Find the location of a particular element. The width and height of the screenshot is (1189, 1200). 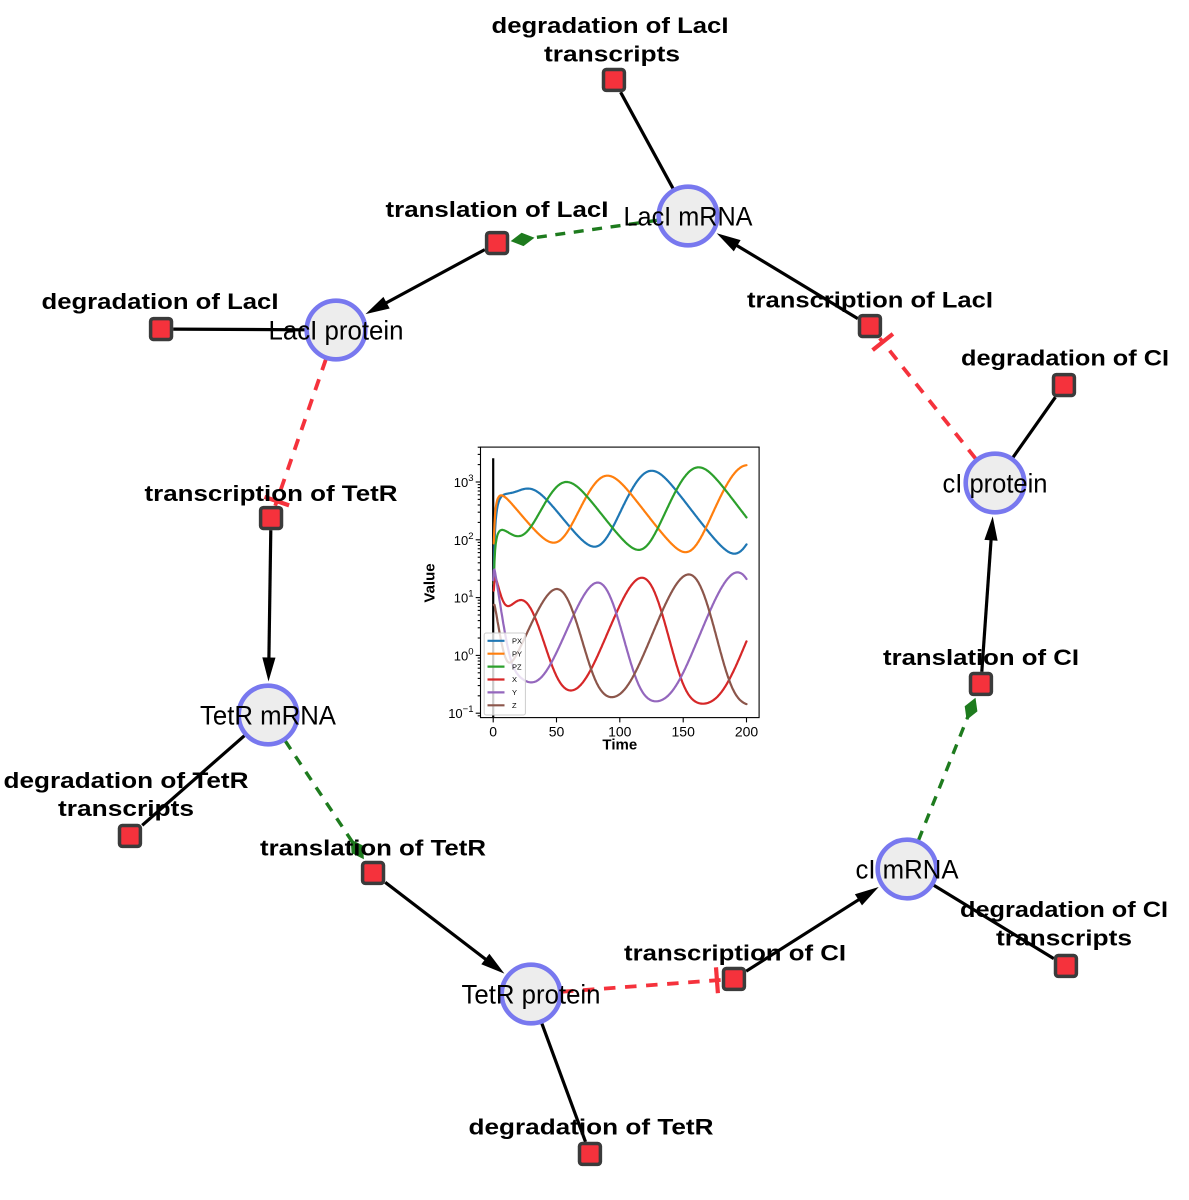

svg-text: 150 is located at coordinates (684, 732).